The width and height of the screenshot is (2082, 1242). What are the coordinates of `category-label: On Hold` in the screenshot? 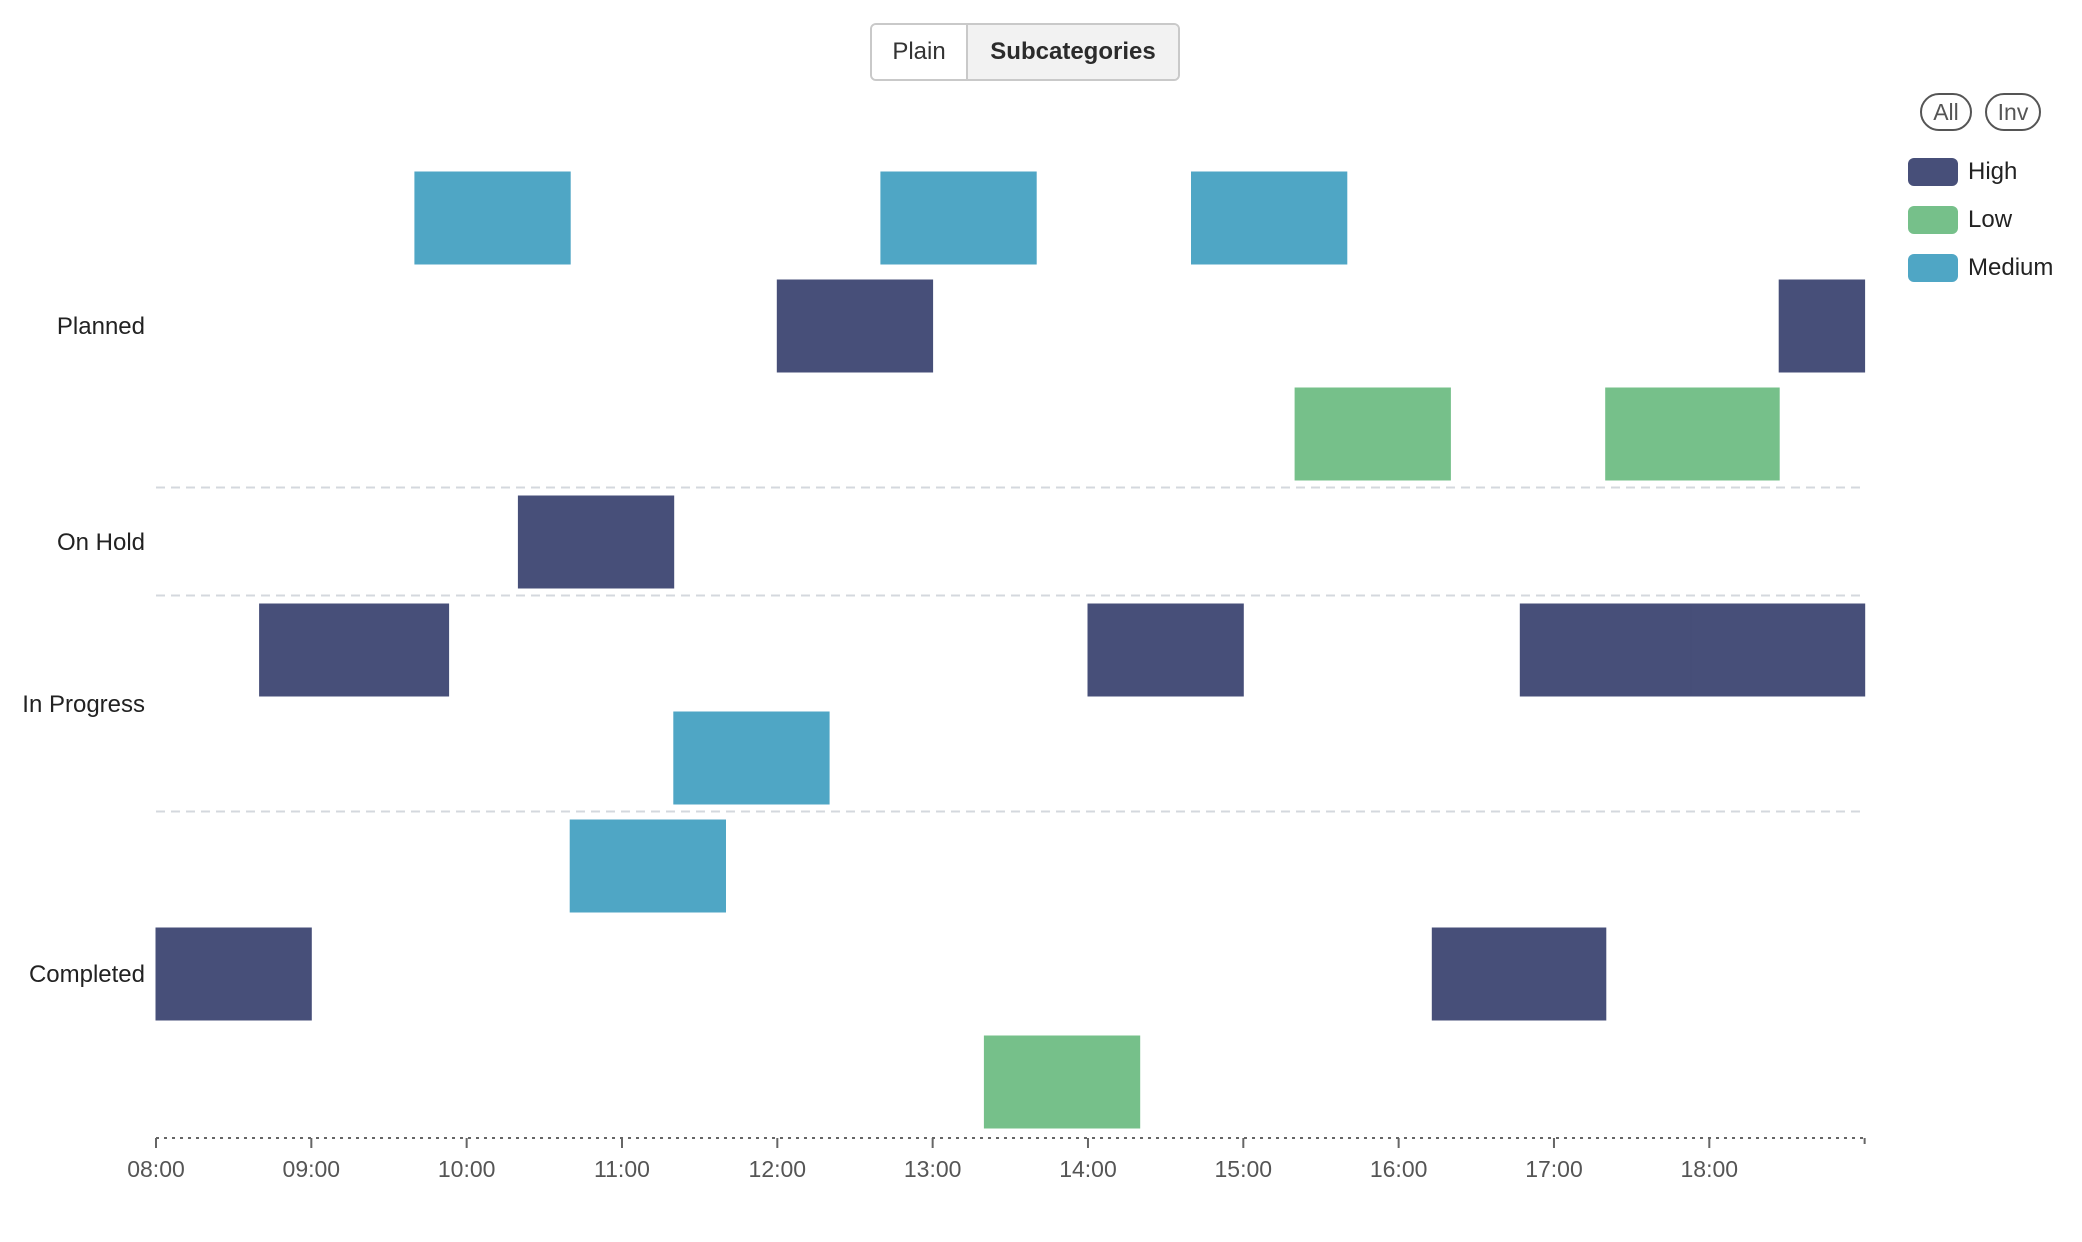 It's located at (101, 542).